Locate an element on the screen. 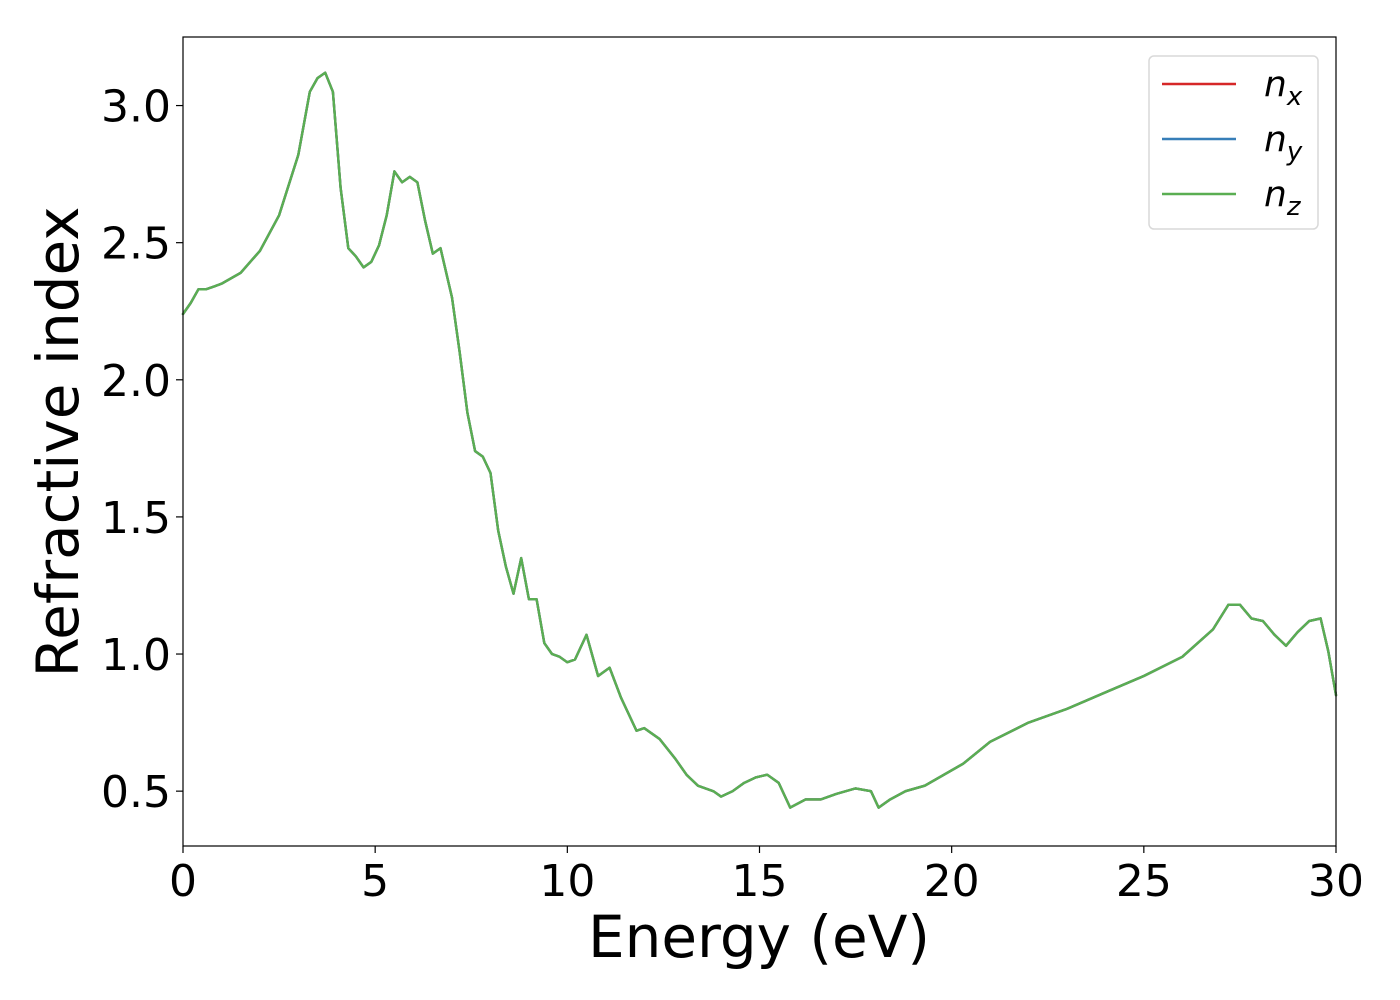  legend-label-ny: ny is located at coordinates (1283, 143).